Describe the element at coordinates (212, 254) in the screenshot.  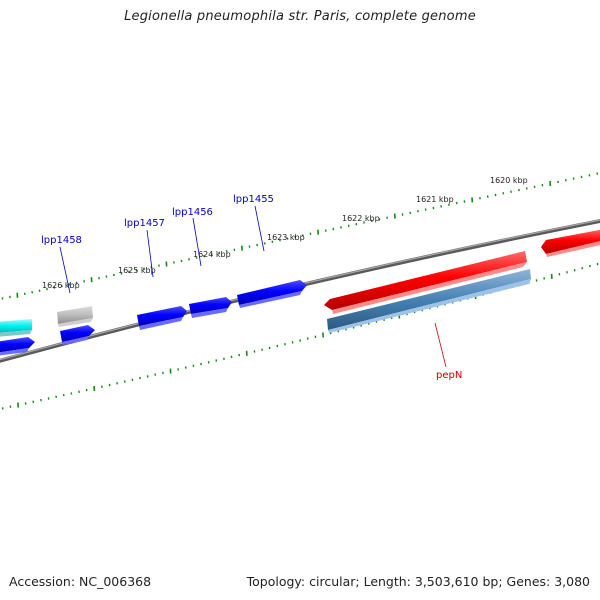
I see `kbp-label-1624: 1624 kbp` at that location.